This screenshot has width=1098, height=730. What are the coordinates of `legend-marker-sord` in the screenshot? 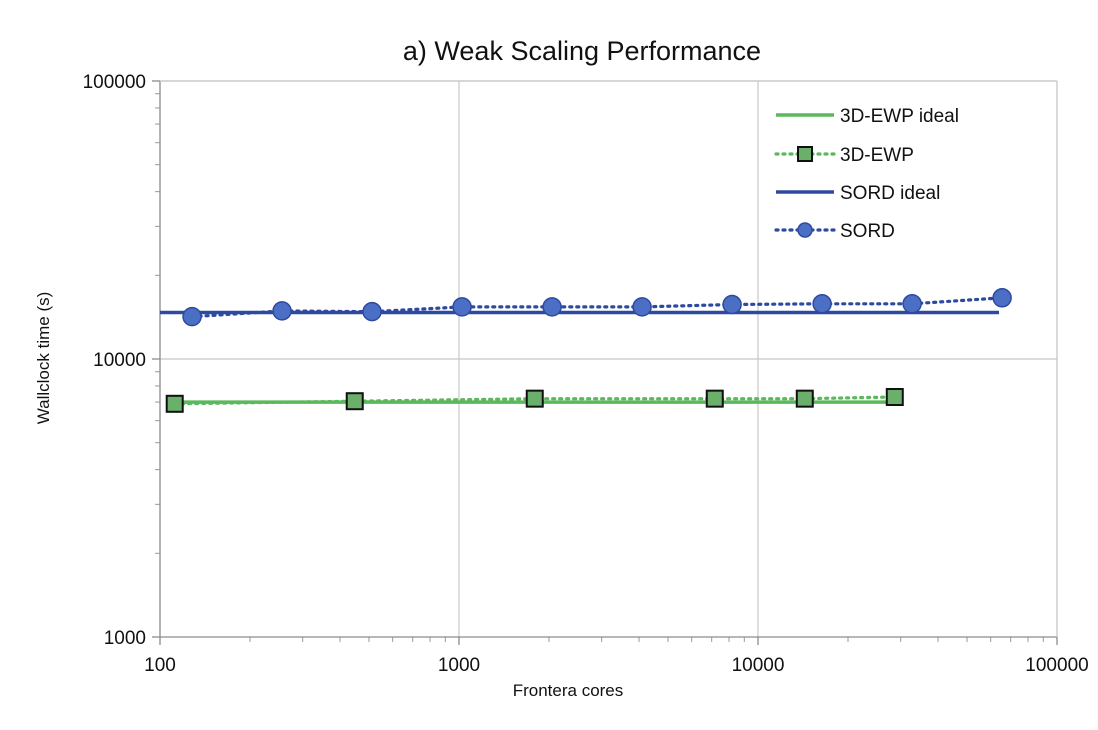 It's located at (805, 230).